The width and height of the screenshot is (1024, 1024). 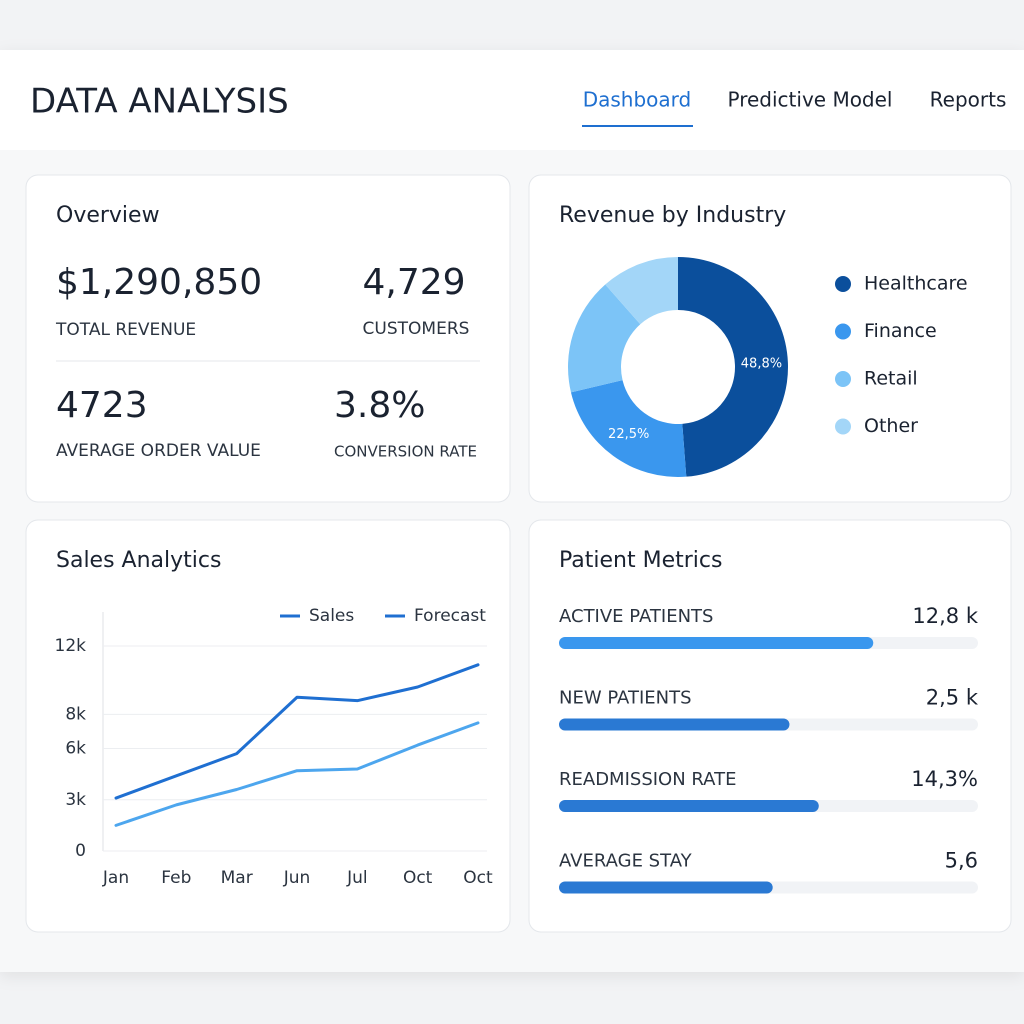 I want to click on legend-label: Retail, so click(x=891, y=379).